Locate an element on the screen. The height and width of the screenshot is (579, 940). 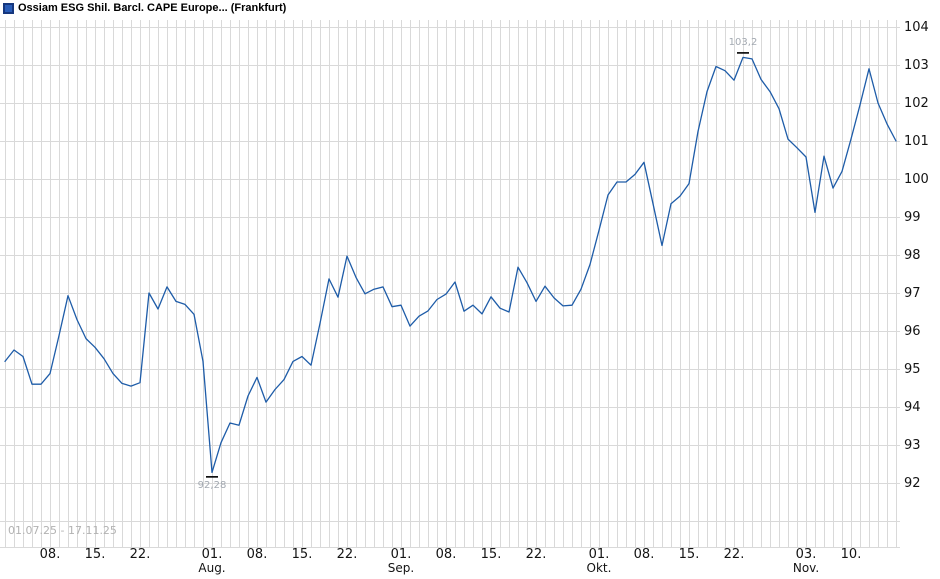
x-axis-tick-label: 10. is located at coordinates (851, 554).